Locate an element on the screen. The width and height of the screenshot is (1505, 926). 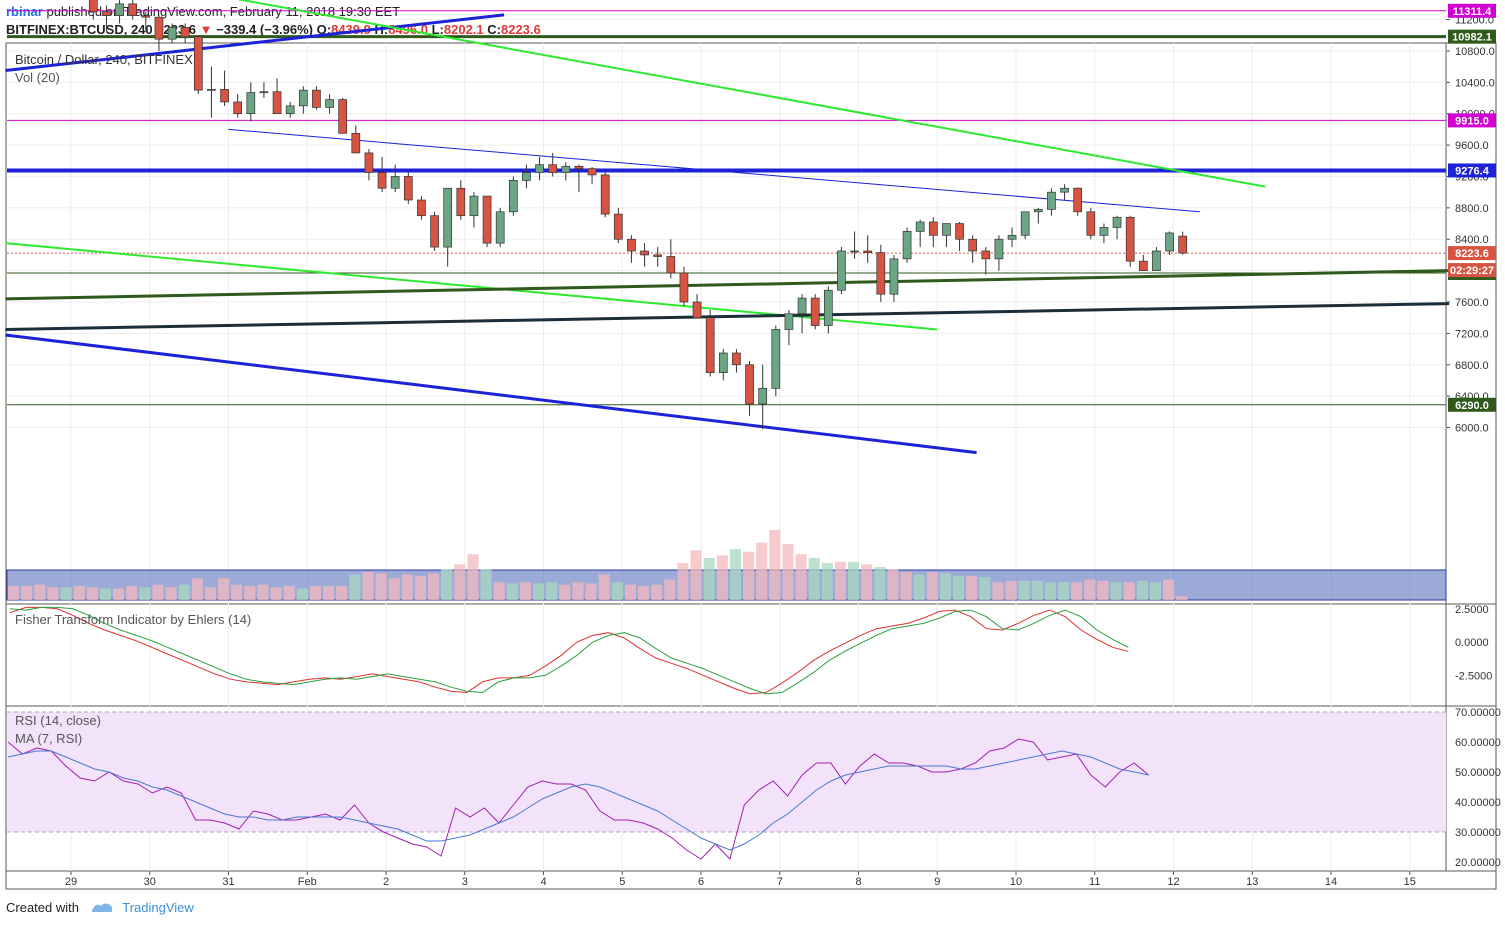
main-legend-title: Bitcoin / Dollar, 240, BITFINEX is located at coordinates (104, 59).